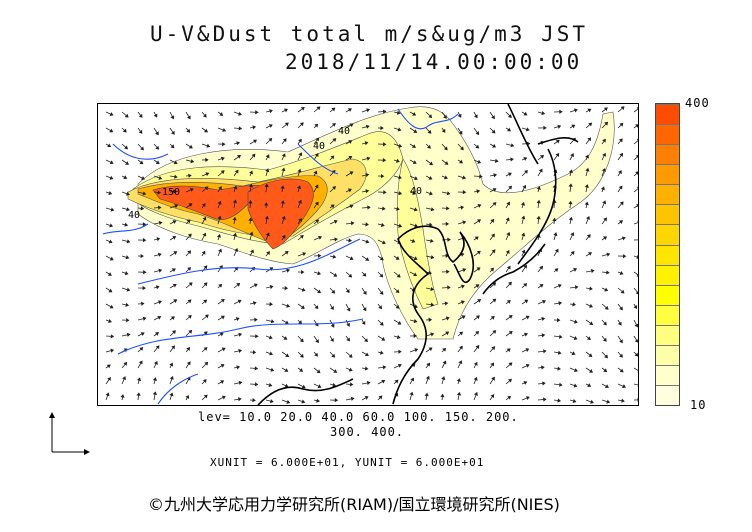  What do you see at coordinates (344, 131) in the screenshot?
I see `contour-label-40-d: 40` at bounding box center [344, 131].